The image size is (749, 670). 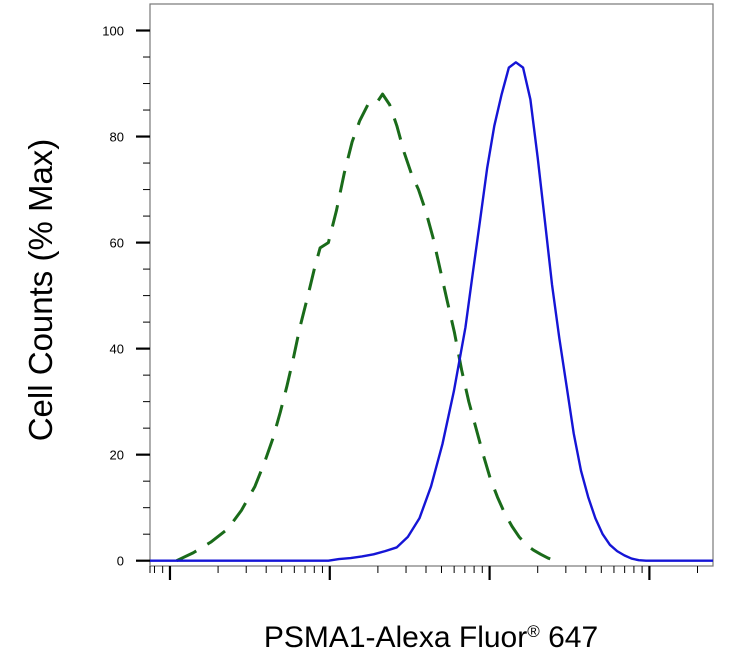 I want to click on x-axis-label: PSMA1-Alexa Fluor® 647, so click(x=431, y=637).